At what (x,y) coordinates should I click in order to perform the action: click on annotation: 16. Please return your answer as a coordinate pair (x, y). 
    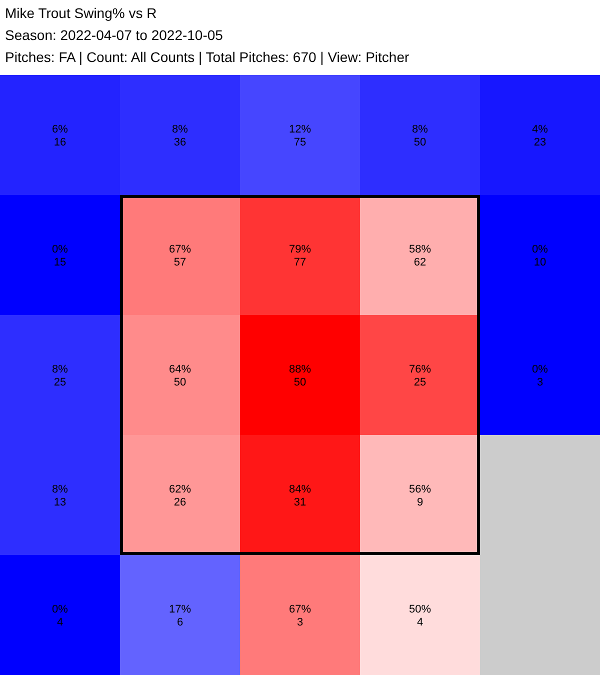
    Looking at the image, I should click on (60, 142).